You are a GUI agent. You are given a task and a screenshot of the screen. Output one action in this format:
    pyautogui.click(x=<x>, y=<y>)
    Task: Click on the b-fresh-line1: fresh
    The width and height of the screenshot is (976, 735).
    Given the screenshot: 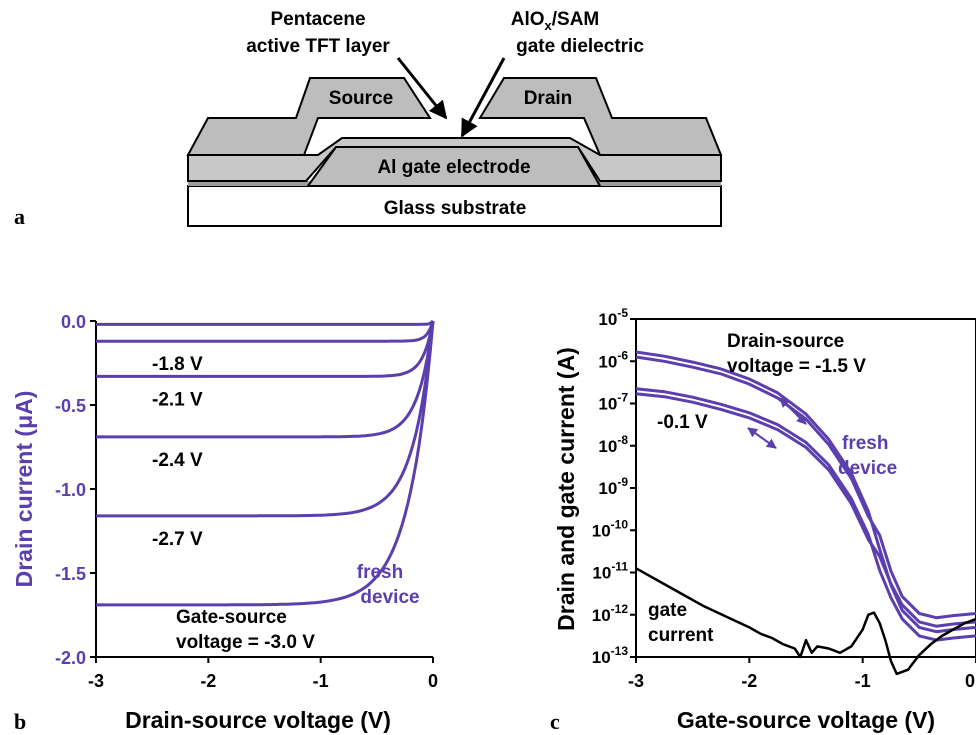 What is the action you would take?
    pyautogui.click(x=380, y=572)
    